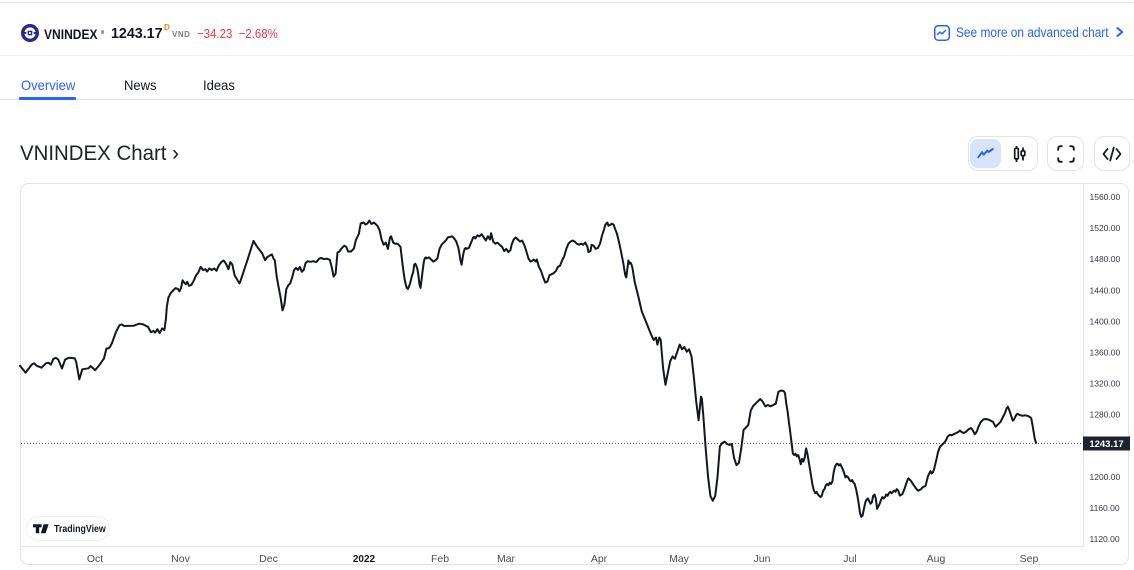 The image size is (1134, 570). I want to click on svg-text: Jun, so click(762, 559).